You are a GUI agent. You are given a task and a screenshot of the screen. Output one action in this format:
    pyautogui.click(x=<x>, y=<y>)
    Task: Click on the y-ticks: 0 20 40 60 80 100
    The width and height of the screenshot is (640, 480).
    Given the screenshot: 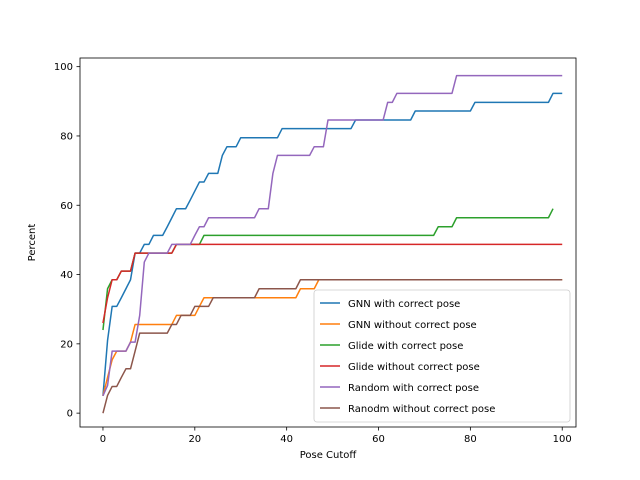 What is the action you would take?
    pyautogui.click(x=67, y=241)
    